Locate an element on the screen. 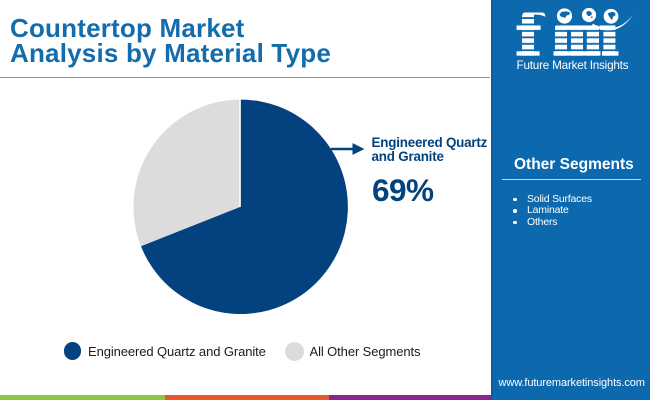 The height and width of the screenshot is (400, 650). svg-text: Future Market Insights is located at coordinates (573, 65).